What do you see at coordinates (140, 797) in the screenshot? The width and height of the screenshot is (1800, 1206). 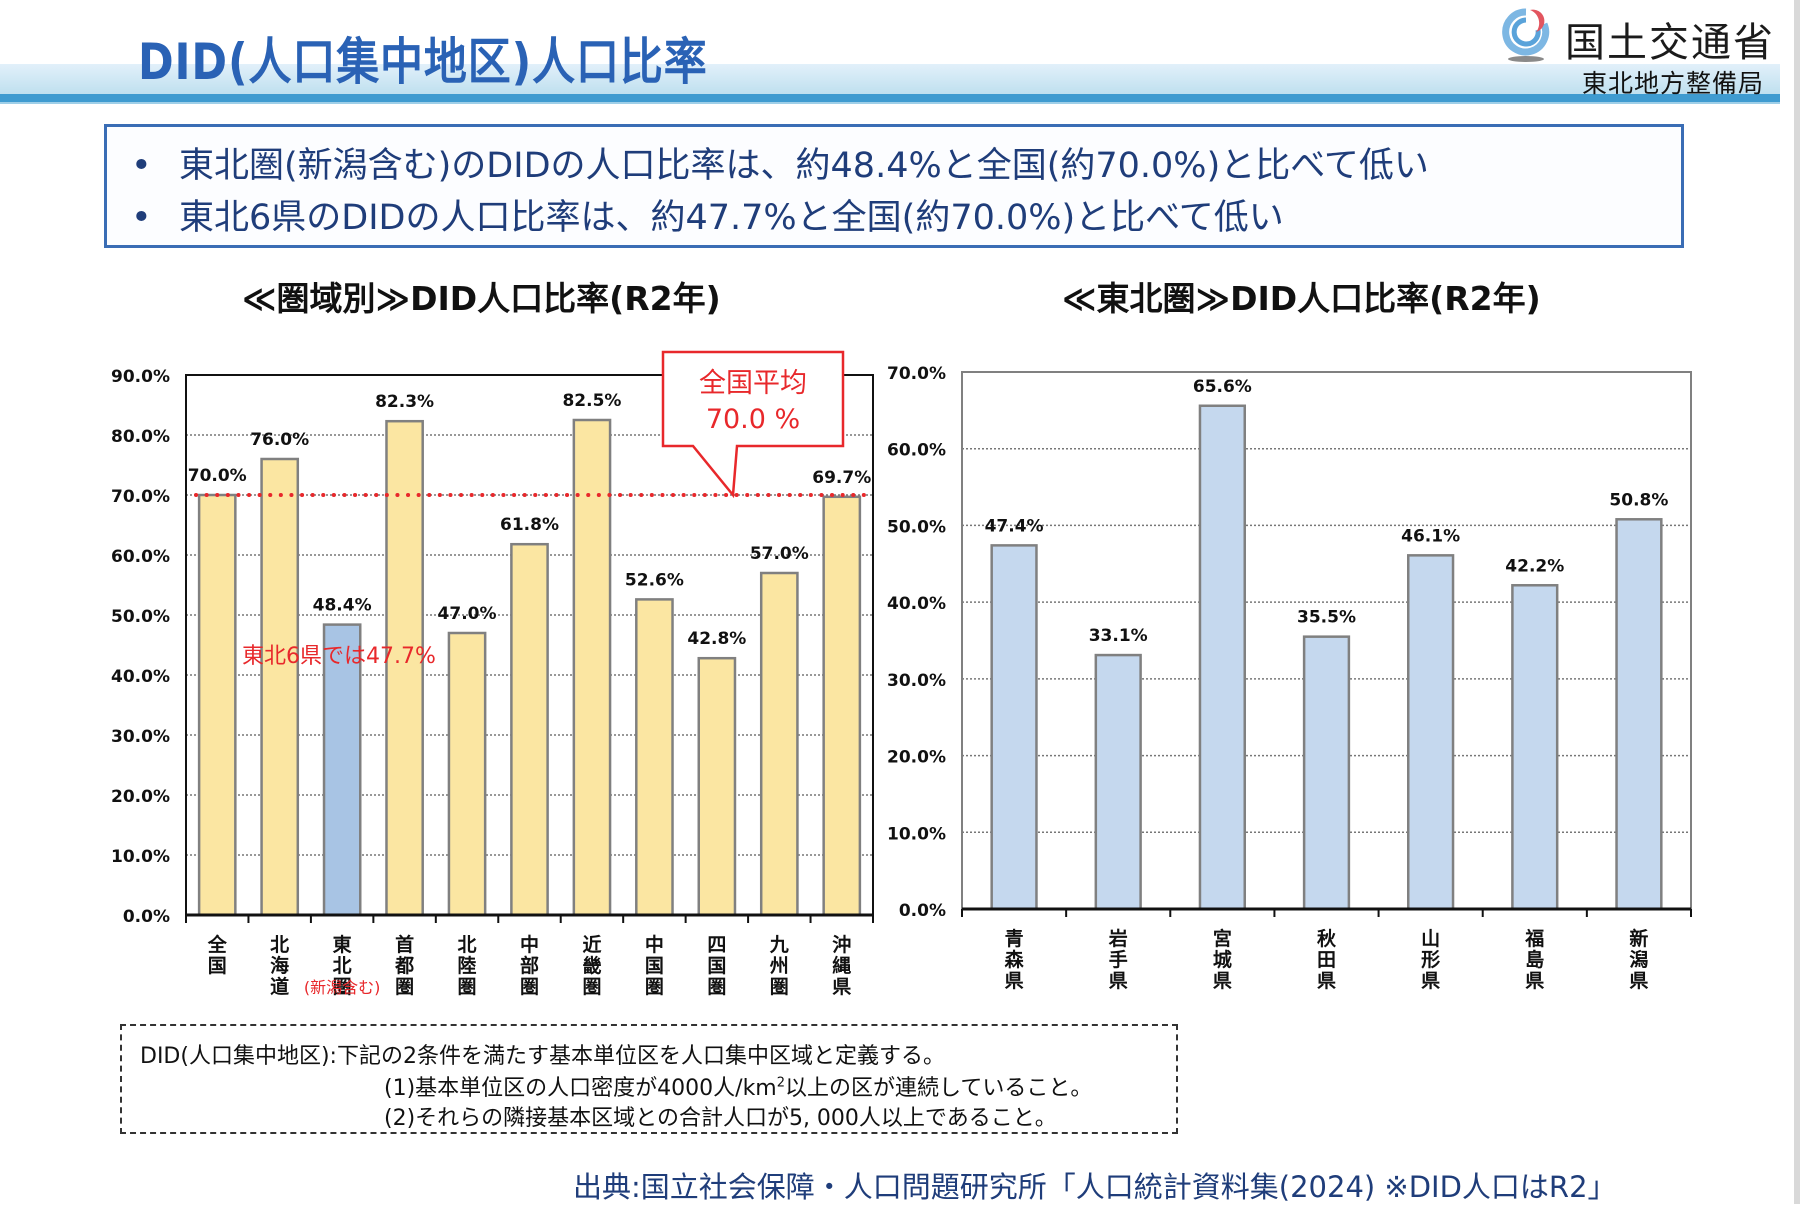 I see `y-tick-label: 20.0%` at bounding box center [140, 797].